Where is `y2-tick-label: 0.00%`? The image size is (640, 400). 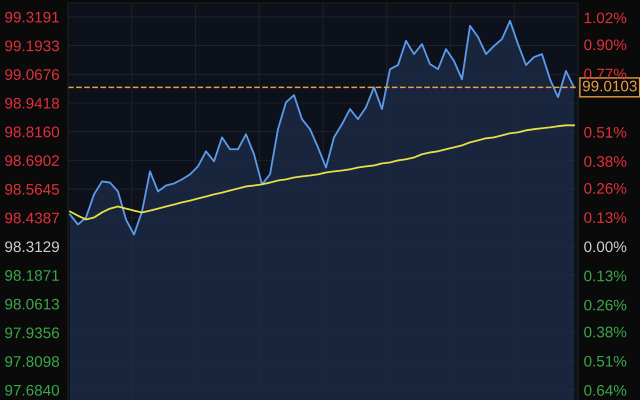 y2-tick-label: 0.00% is located at coordinates (605, 246).